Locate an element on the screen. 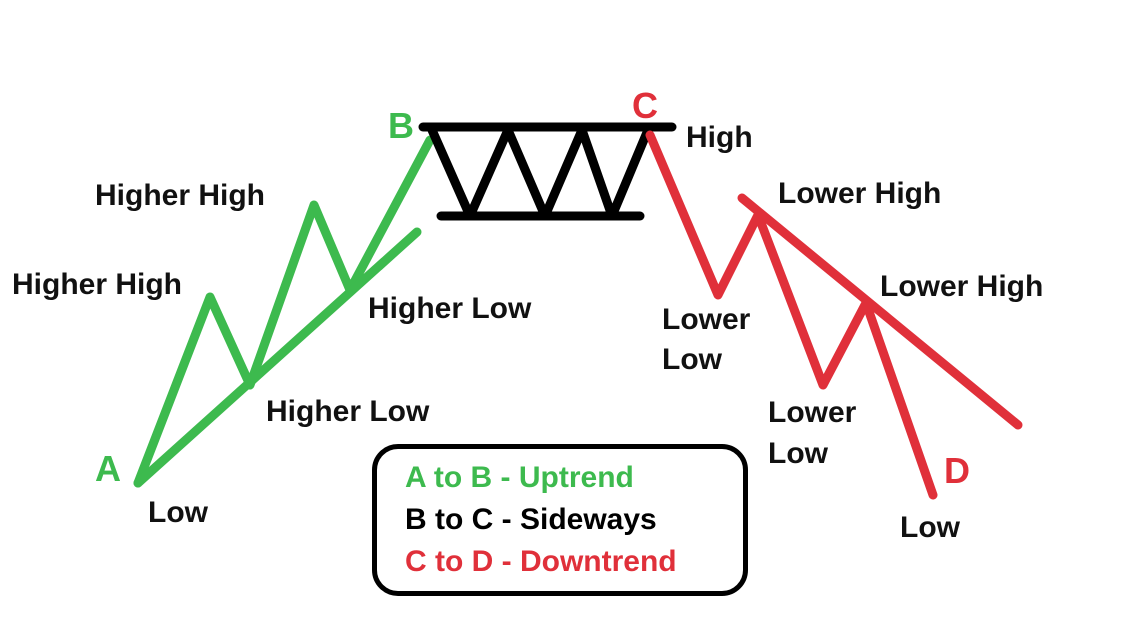 This screenshot has width=1132, height=618. high-c-text: High is located at coordinates (719, 137).